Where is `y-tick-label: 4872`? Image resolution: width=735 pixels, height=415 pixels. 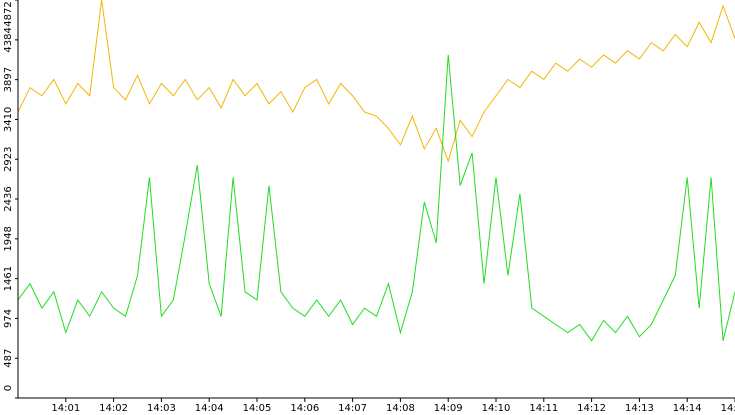
y-tick-label: 4872 is located at coordinates (8, 13).